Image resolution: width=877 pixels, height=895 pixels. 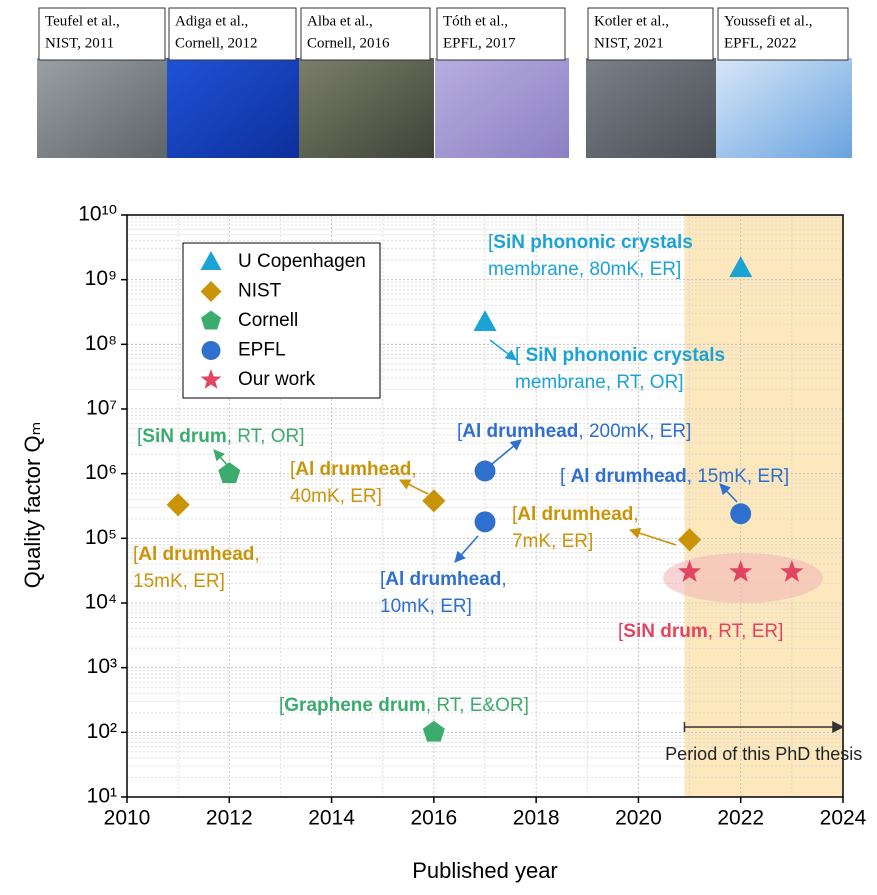 I want to click on annotation: [SiN phononic crystals, so click(x=590, y=242).